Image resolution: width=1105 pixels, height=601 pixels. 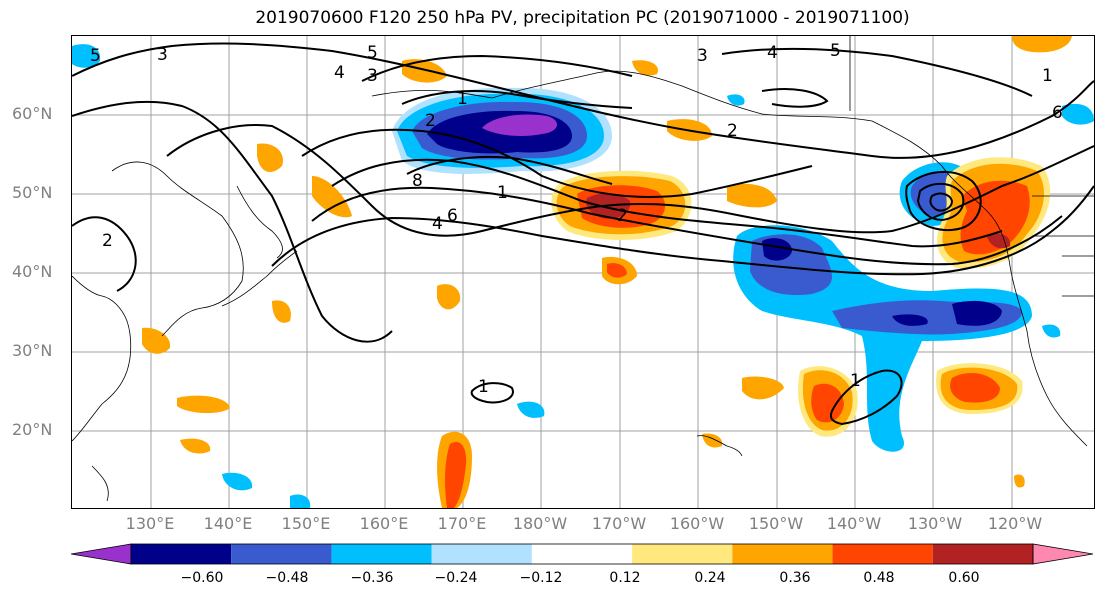 I want to click on colorbar-tick-label: 0.12, so click(x=625, y=578).